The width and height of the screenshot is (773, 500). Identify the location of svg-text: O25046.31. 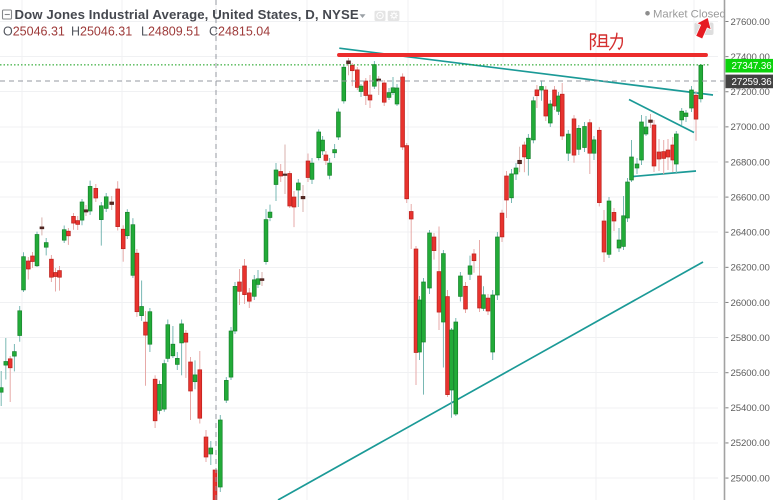
(34, 32).